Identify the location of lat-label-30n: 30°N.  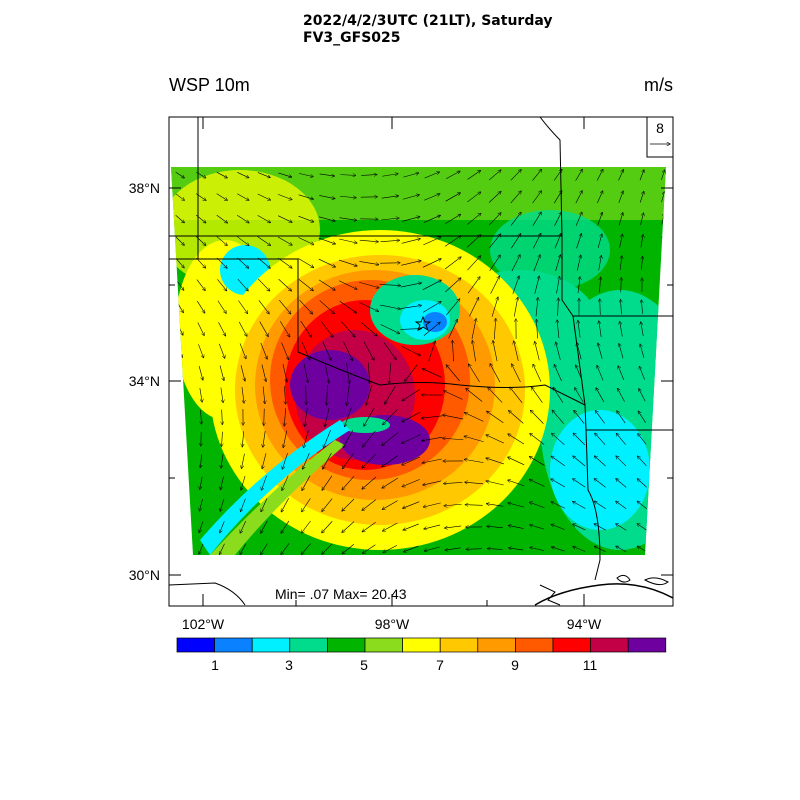
(144, 575).